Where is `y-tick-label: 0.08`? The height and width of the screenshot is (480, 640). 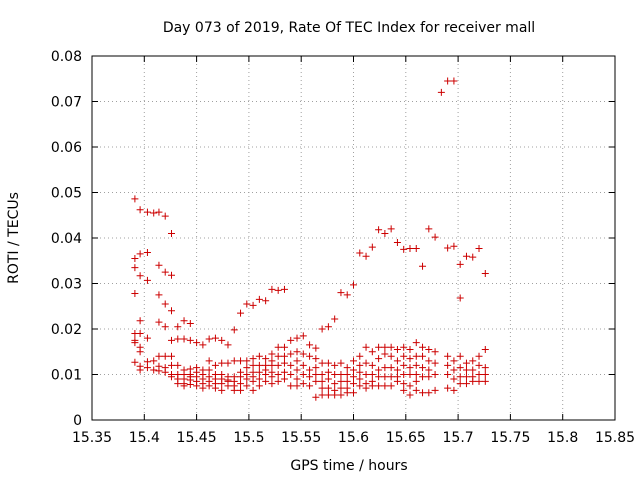
y-tick-label: 0.08 is located at coordinates (66, 57).